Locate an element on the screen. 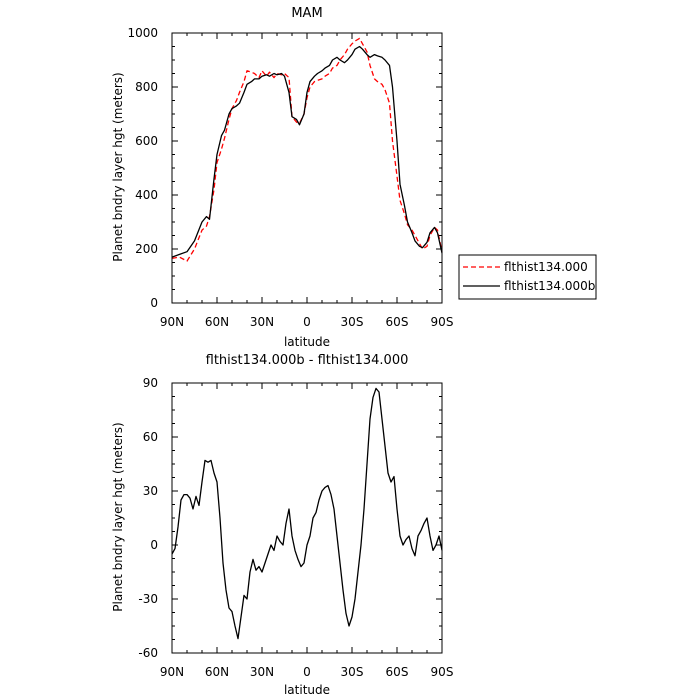 This screenshot has height=700, width=700. b-x-tick-label: 90N is located at coordinates (172, 672).